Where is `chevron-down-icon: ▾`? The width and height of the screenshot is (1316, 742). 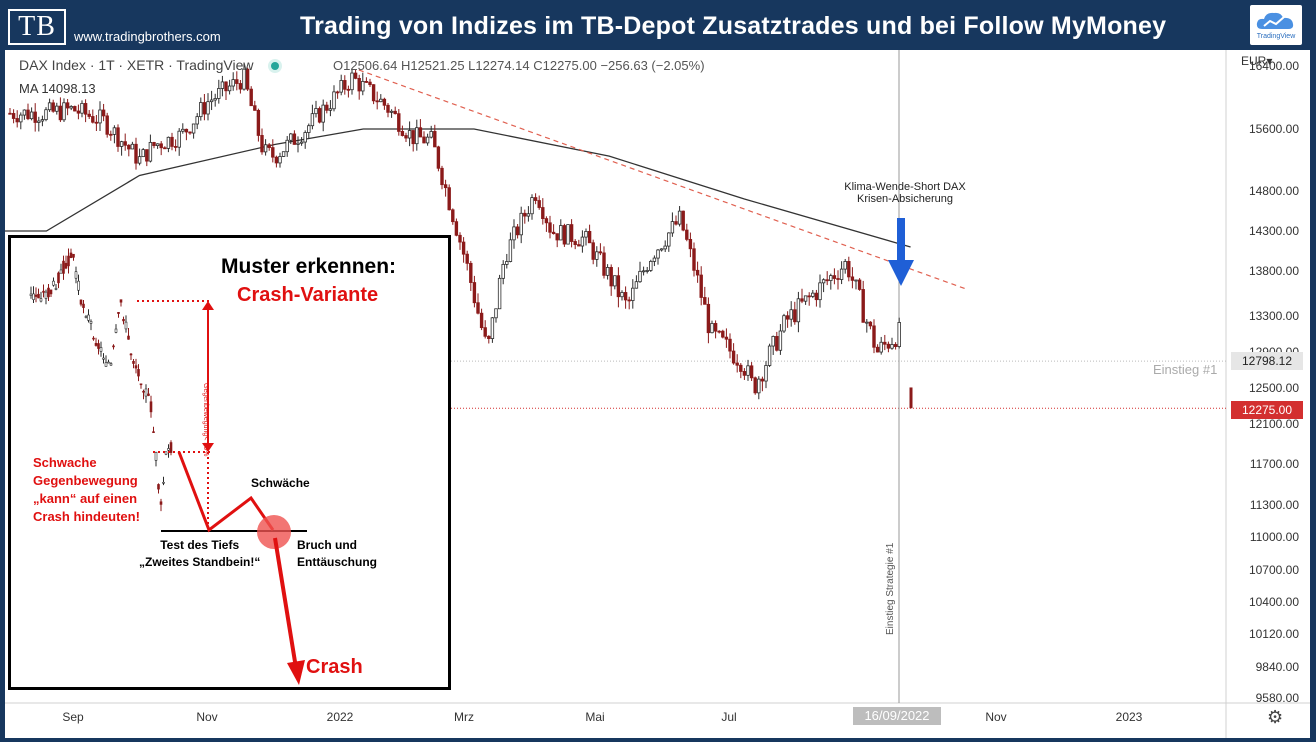
chevron-down-icon: ▾ is located at coordinates (1269, 61).